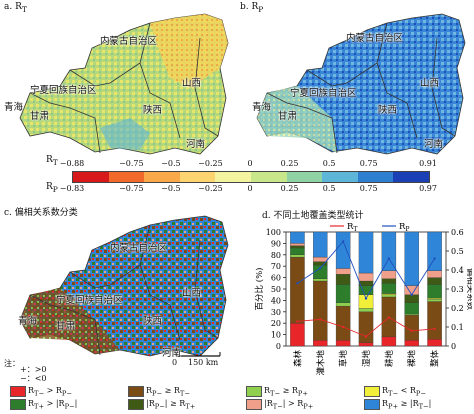  Describe the element at coordinates (388, 110) in the screenshot. I see `map-b-label-shaanxi: 陕西` at that location.